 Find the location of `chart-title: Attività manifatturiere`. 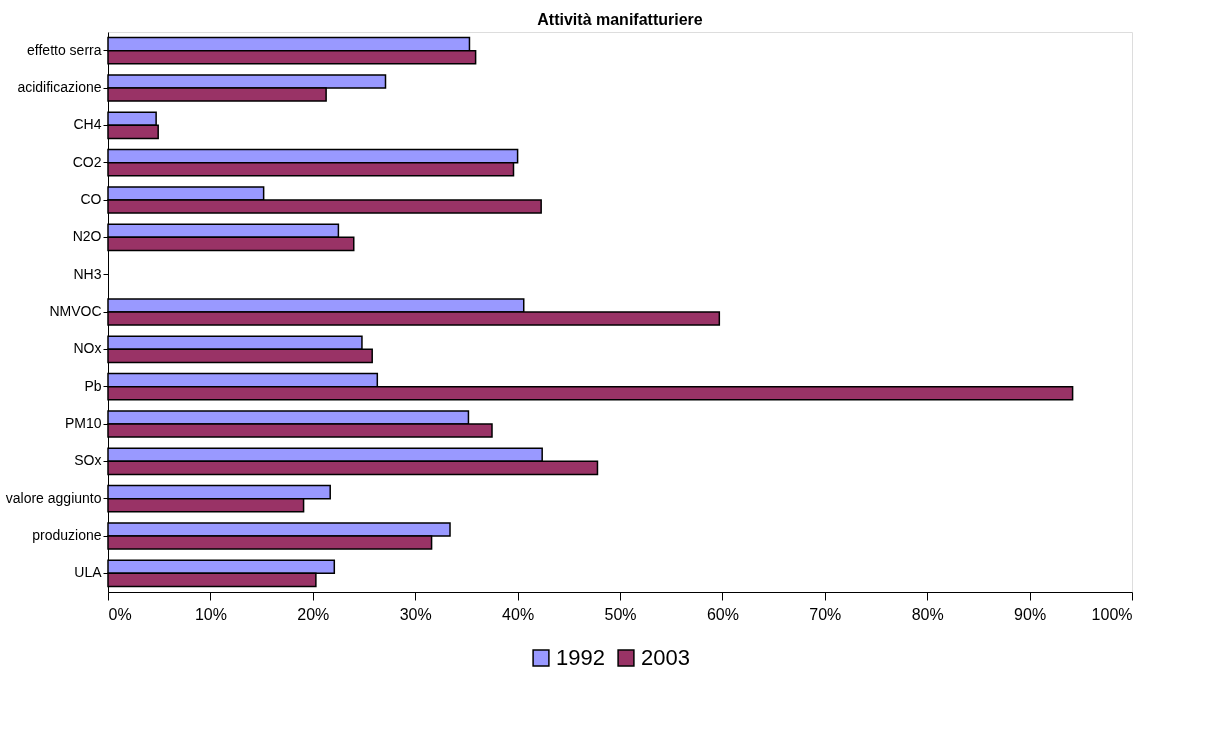

chart-title: Attività manifatturiere is located at coordinates (620, 19).